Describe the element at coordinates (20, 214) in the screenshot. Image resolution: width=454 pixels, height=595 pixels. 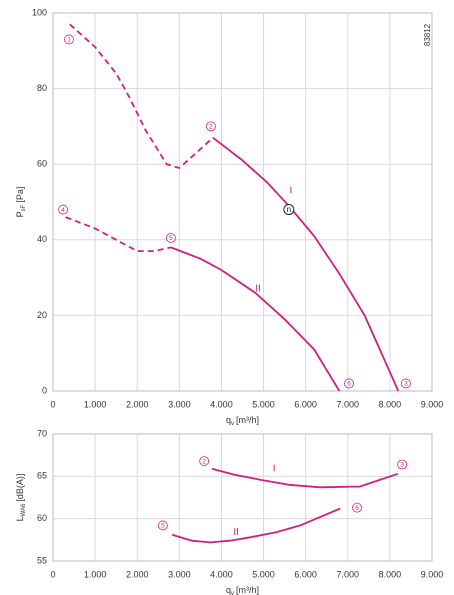
I see `y-label-main: P` at that location.